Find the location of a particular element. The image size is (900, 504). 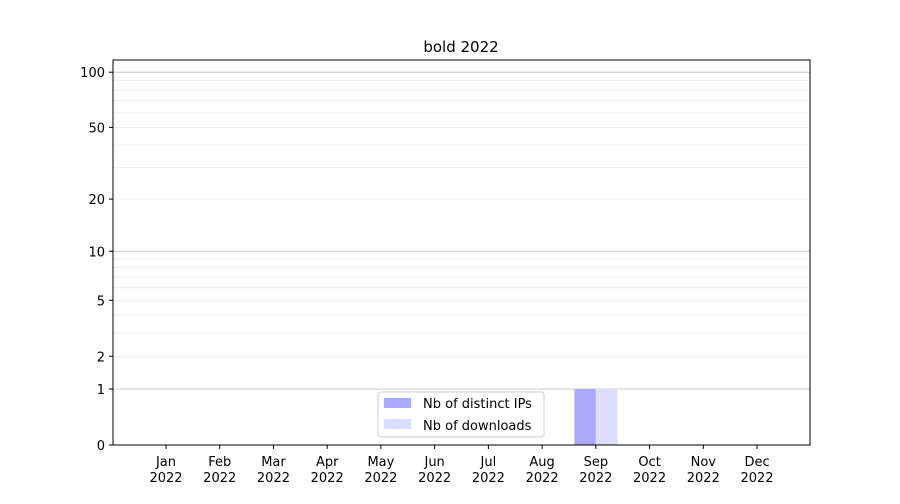

x-tick-label: Mar is located at coordinates (273, 462).